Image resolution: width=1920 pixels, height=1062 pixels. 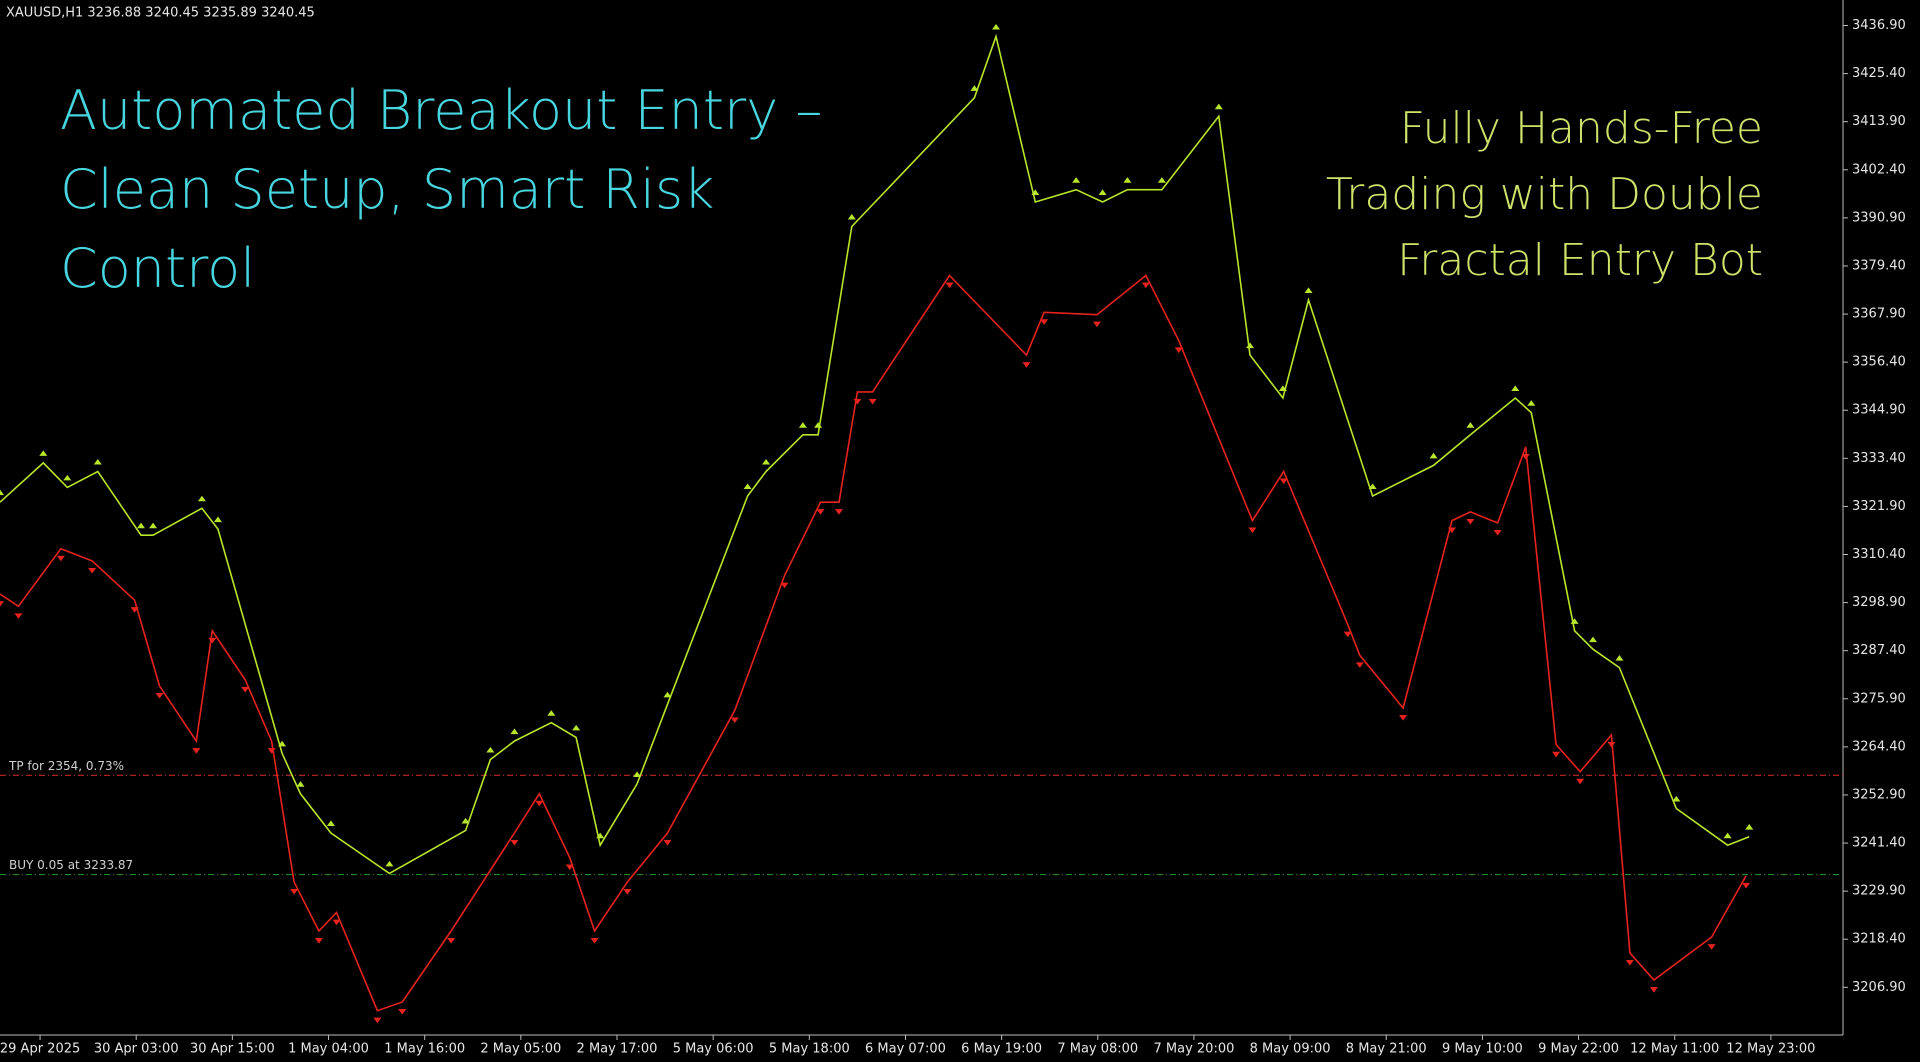 What do you see at coordinates (1879, 217) in the screenshot?
I see `y-tick-label: 3390.90` at bounding box center [1879, 217].